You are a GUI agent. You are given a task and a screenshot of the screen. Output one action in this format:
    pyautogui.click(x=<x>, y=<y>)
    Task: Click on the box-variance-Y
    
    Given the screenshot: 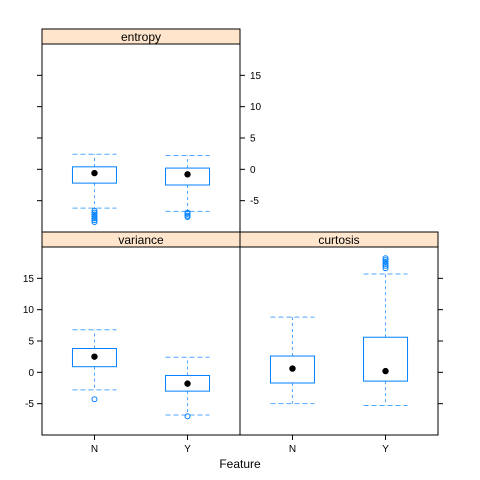 What is the action you would take?
    pyautogui.click(x=188, y=388)
    